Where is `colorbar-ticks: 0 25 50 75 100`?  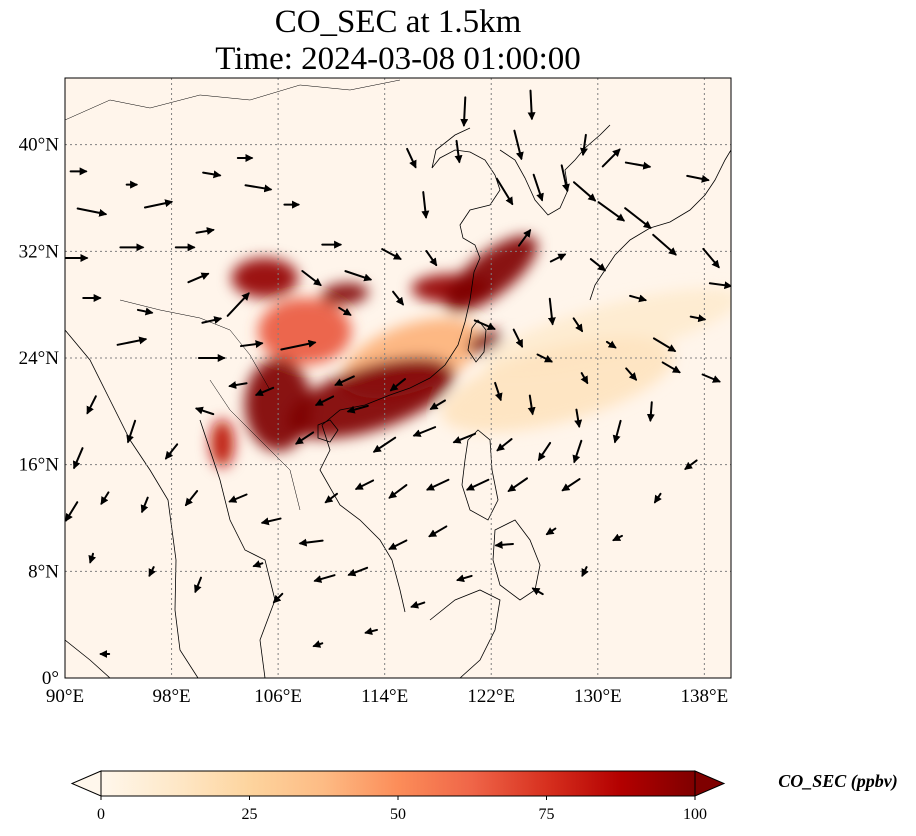 colorbar-ticks: 0 25 50 75 100 is located at coordinates (402, 809).